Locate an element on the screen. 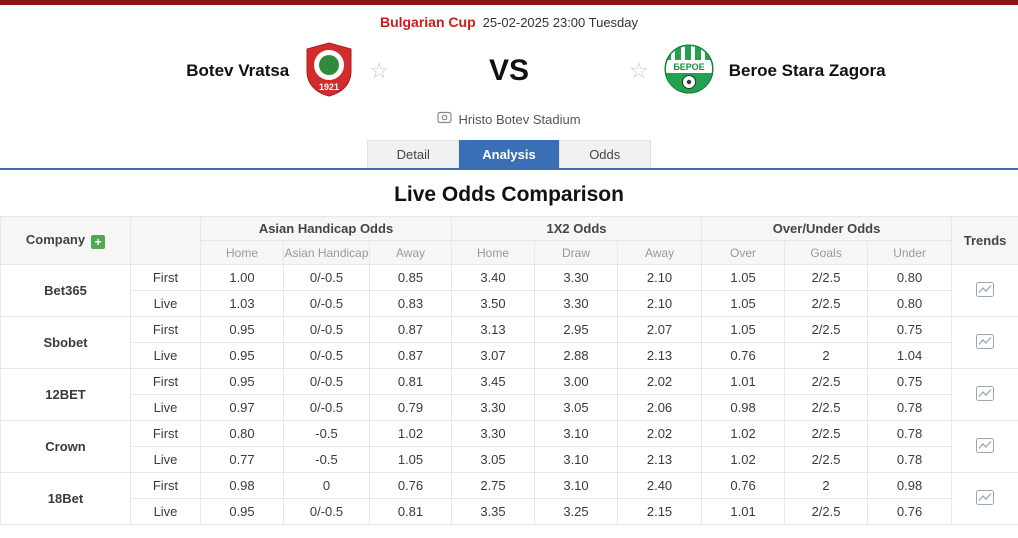 The height and width of the screenshot is (538, 1018). odds-value: 1.03 is located at coordinates (242, 303).